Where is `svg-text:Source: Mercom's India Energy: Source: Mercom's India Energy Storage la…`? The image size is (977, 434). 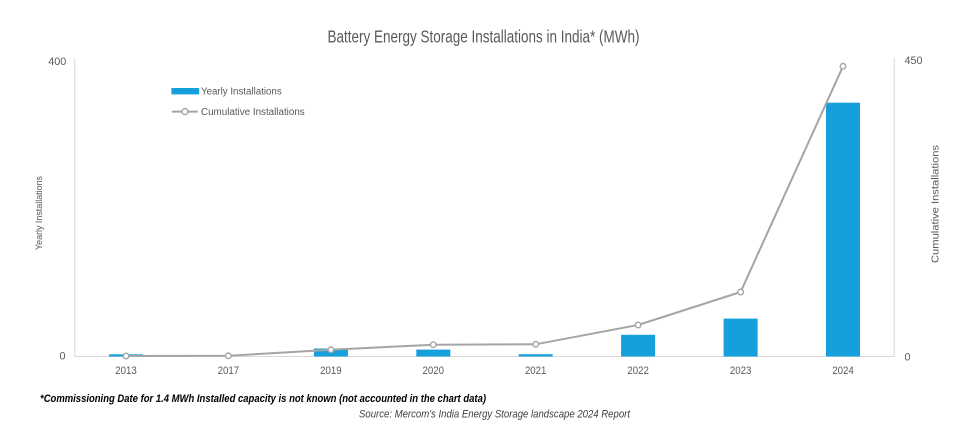 svg-text:Source: Mercom's India Energy: Source: Mercom's India Energy Storage la… is located at coordinates (495, 415).